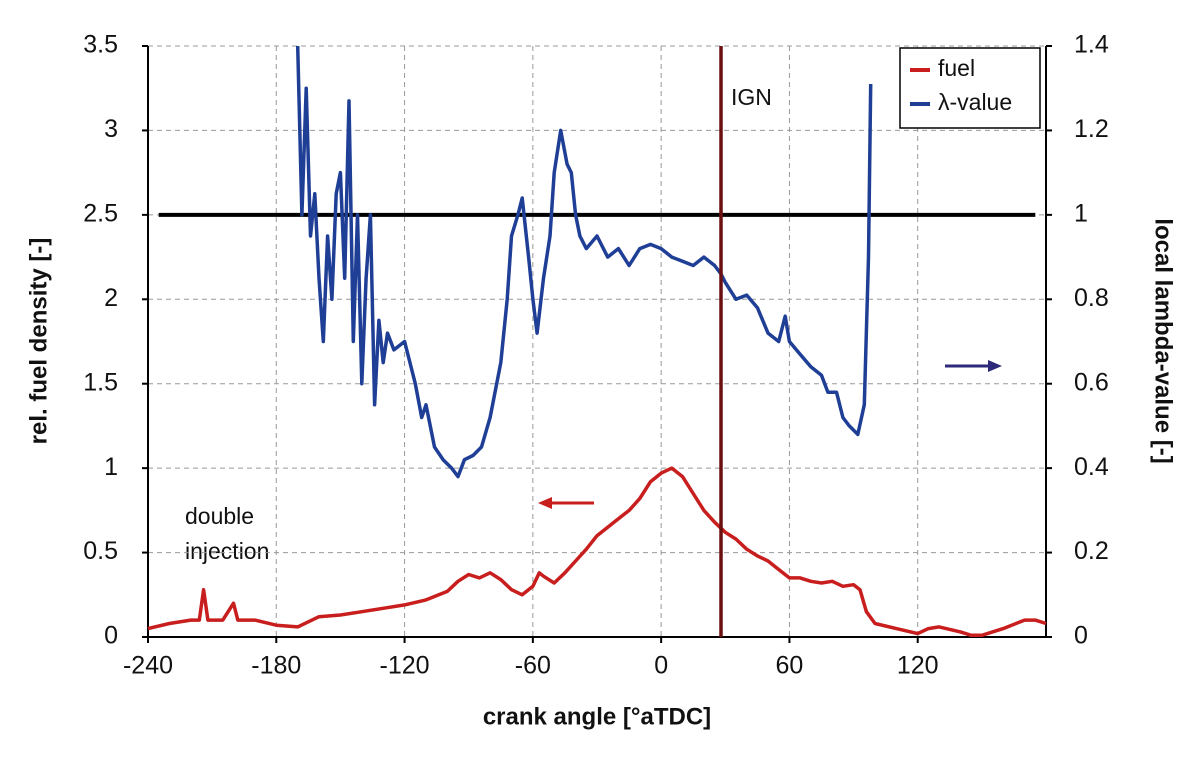 Image resolution: width=1200 pixels, height=765 pixels. I want to click on x-tick-label: -60, so click(533, 666).